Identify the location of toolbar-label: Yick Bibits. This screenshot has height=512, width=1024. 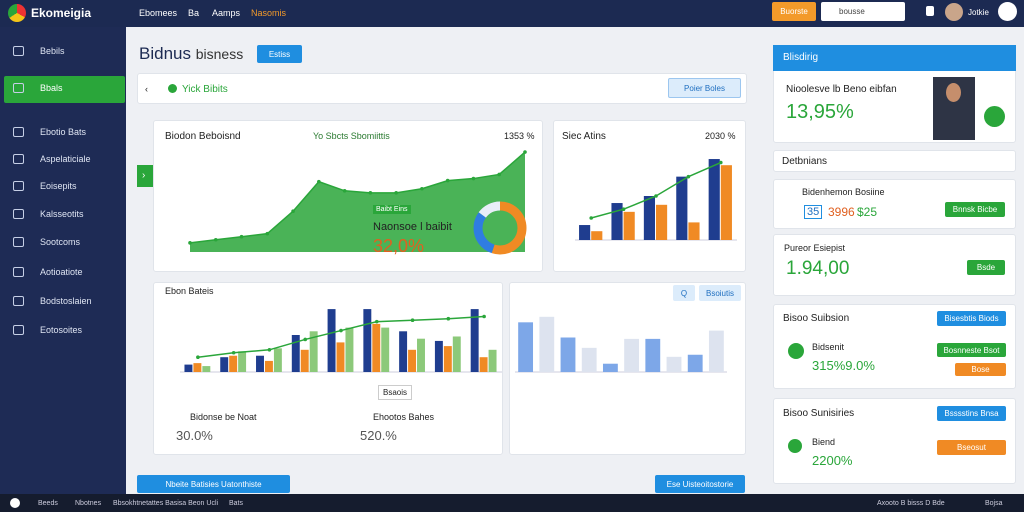
(205, 89).